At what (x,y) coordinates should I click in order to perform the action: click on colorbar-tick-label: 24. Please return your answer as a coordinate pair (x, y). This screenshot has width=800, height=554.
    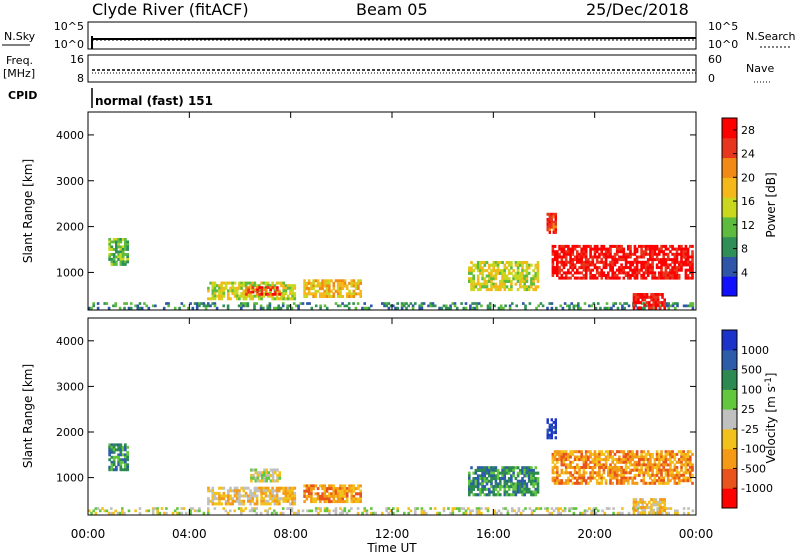
    Looking at the image, I should click on (748, 154).